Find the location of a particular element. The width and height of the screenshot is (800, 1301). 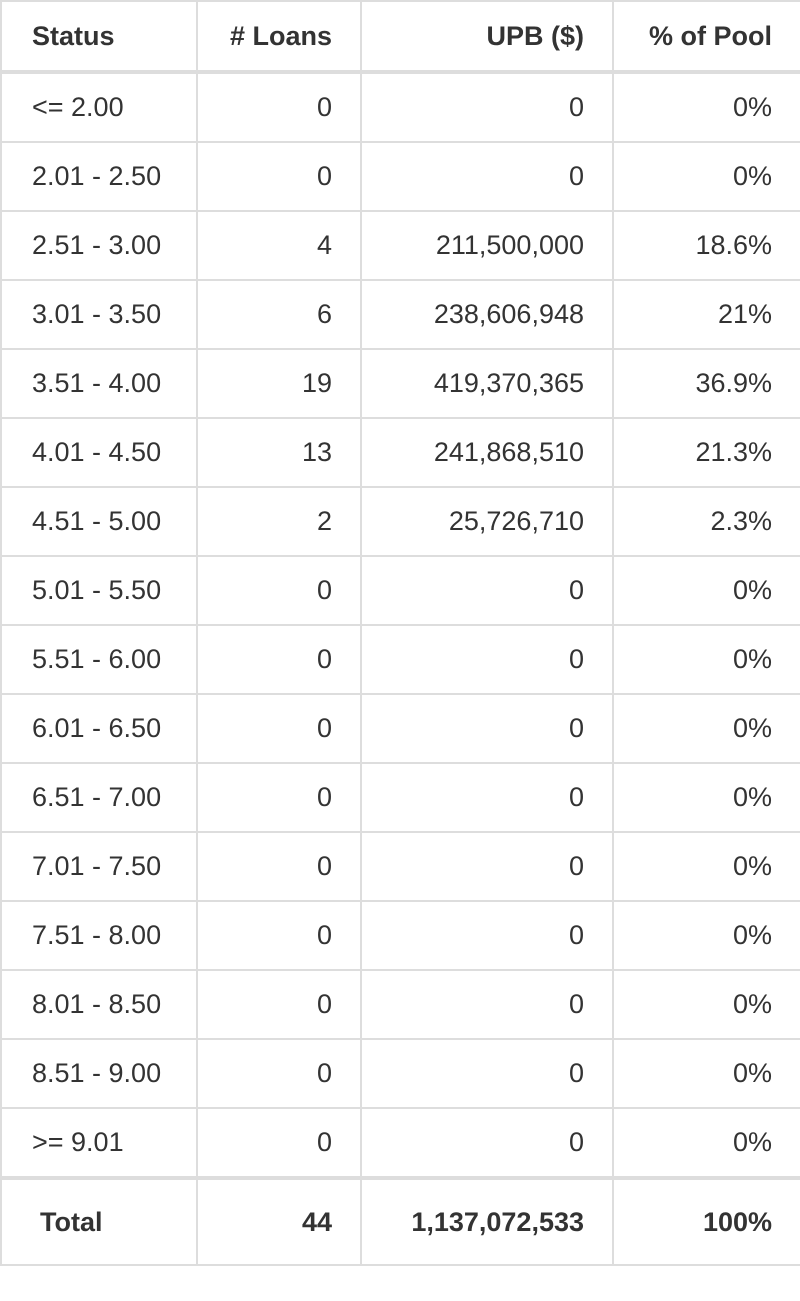

cell-status: 3.51 - 4.00 is located at coordinates (99, 383).